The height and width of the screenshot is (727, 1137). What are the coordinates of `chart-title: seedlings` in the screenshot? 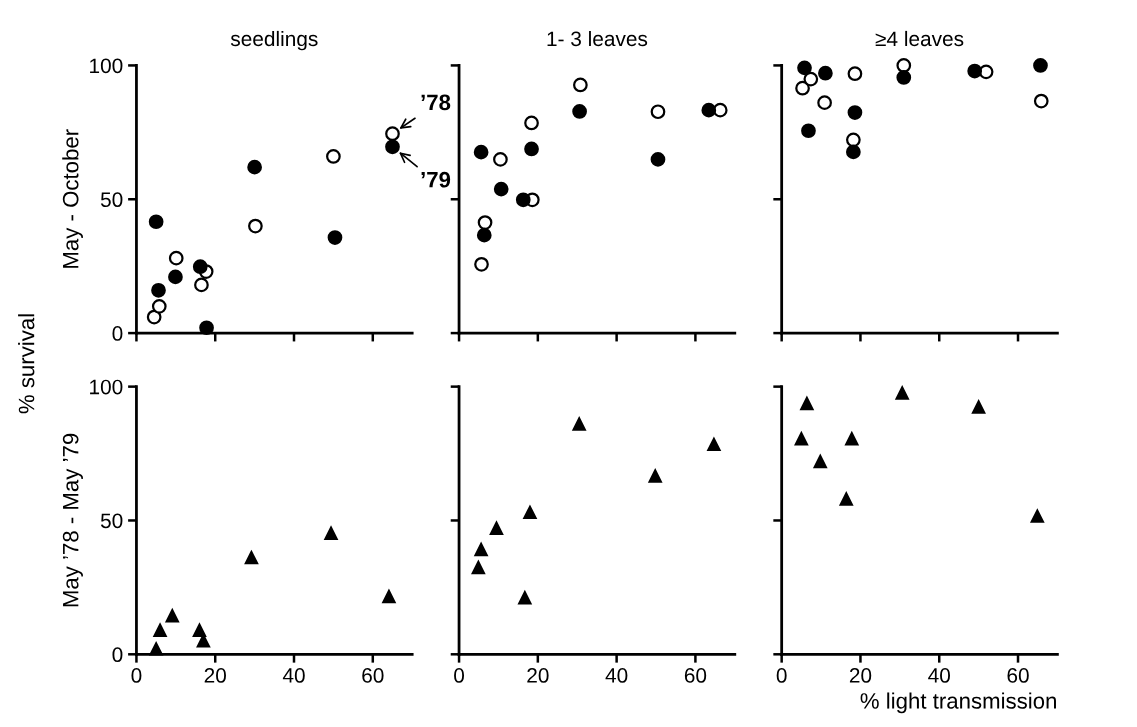 It's located at (274, 40).